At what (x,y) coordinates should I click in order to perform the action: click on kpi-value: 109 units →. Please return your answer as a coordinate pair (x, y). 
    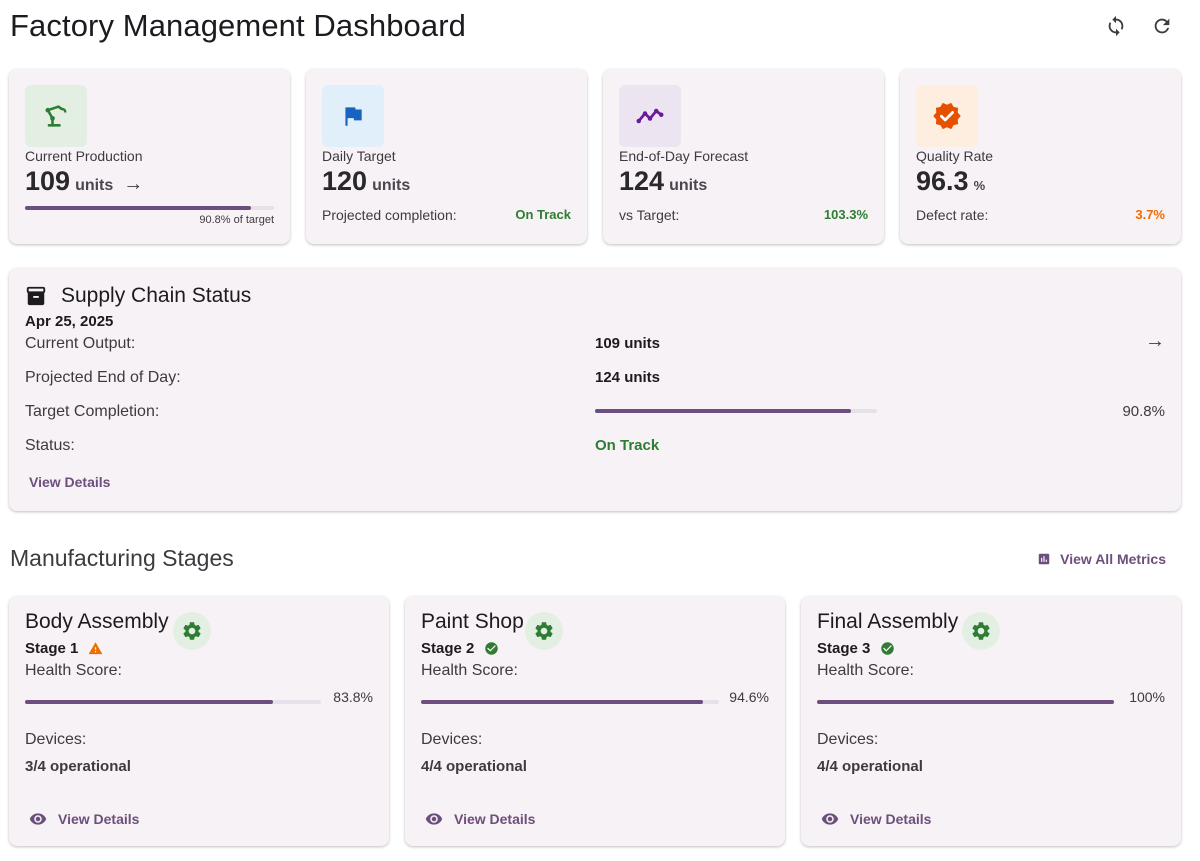
    Looking at the image, I should click on (84, 181).